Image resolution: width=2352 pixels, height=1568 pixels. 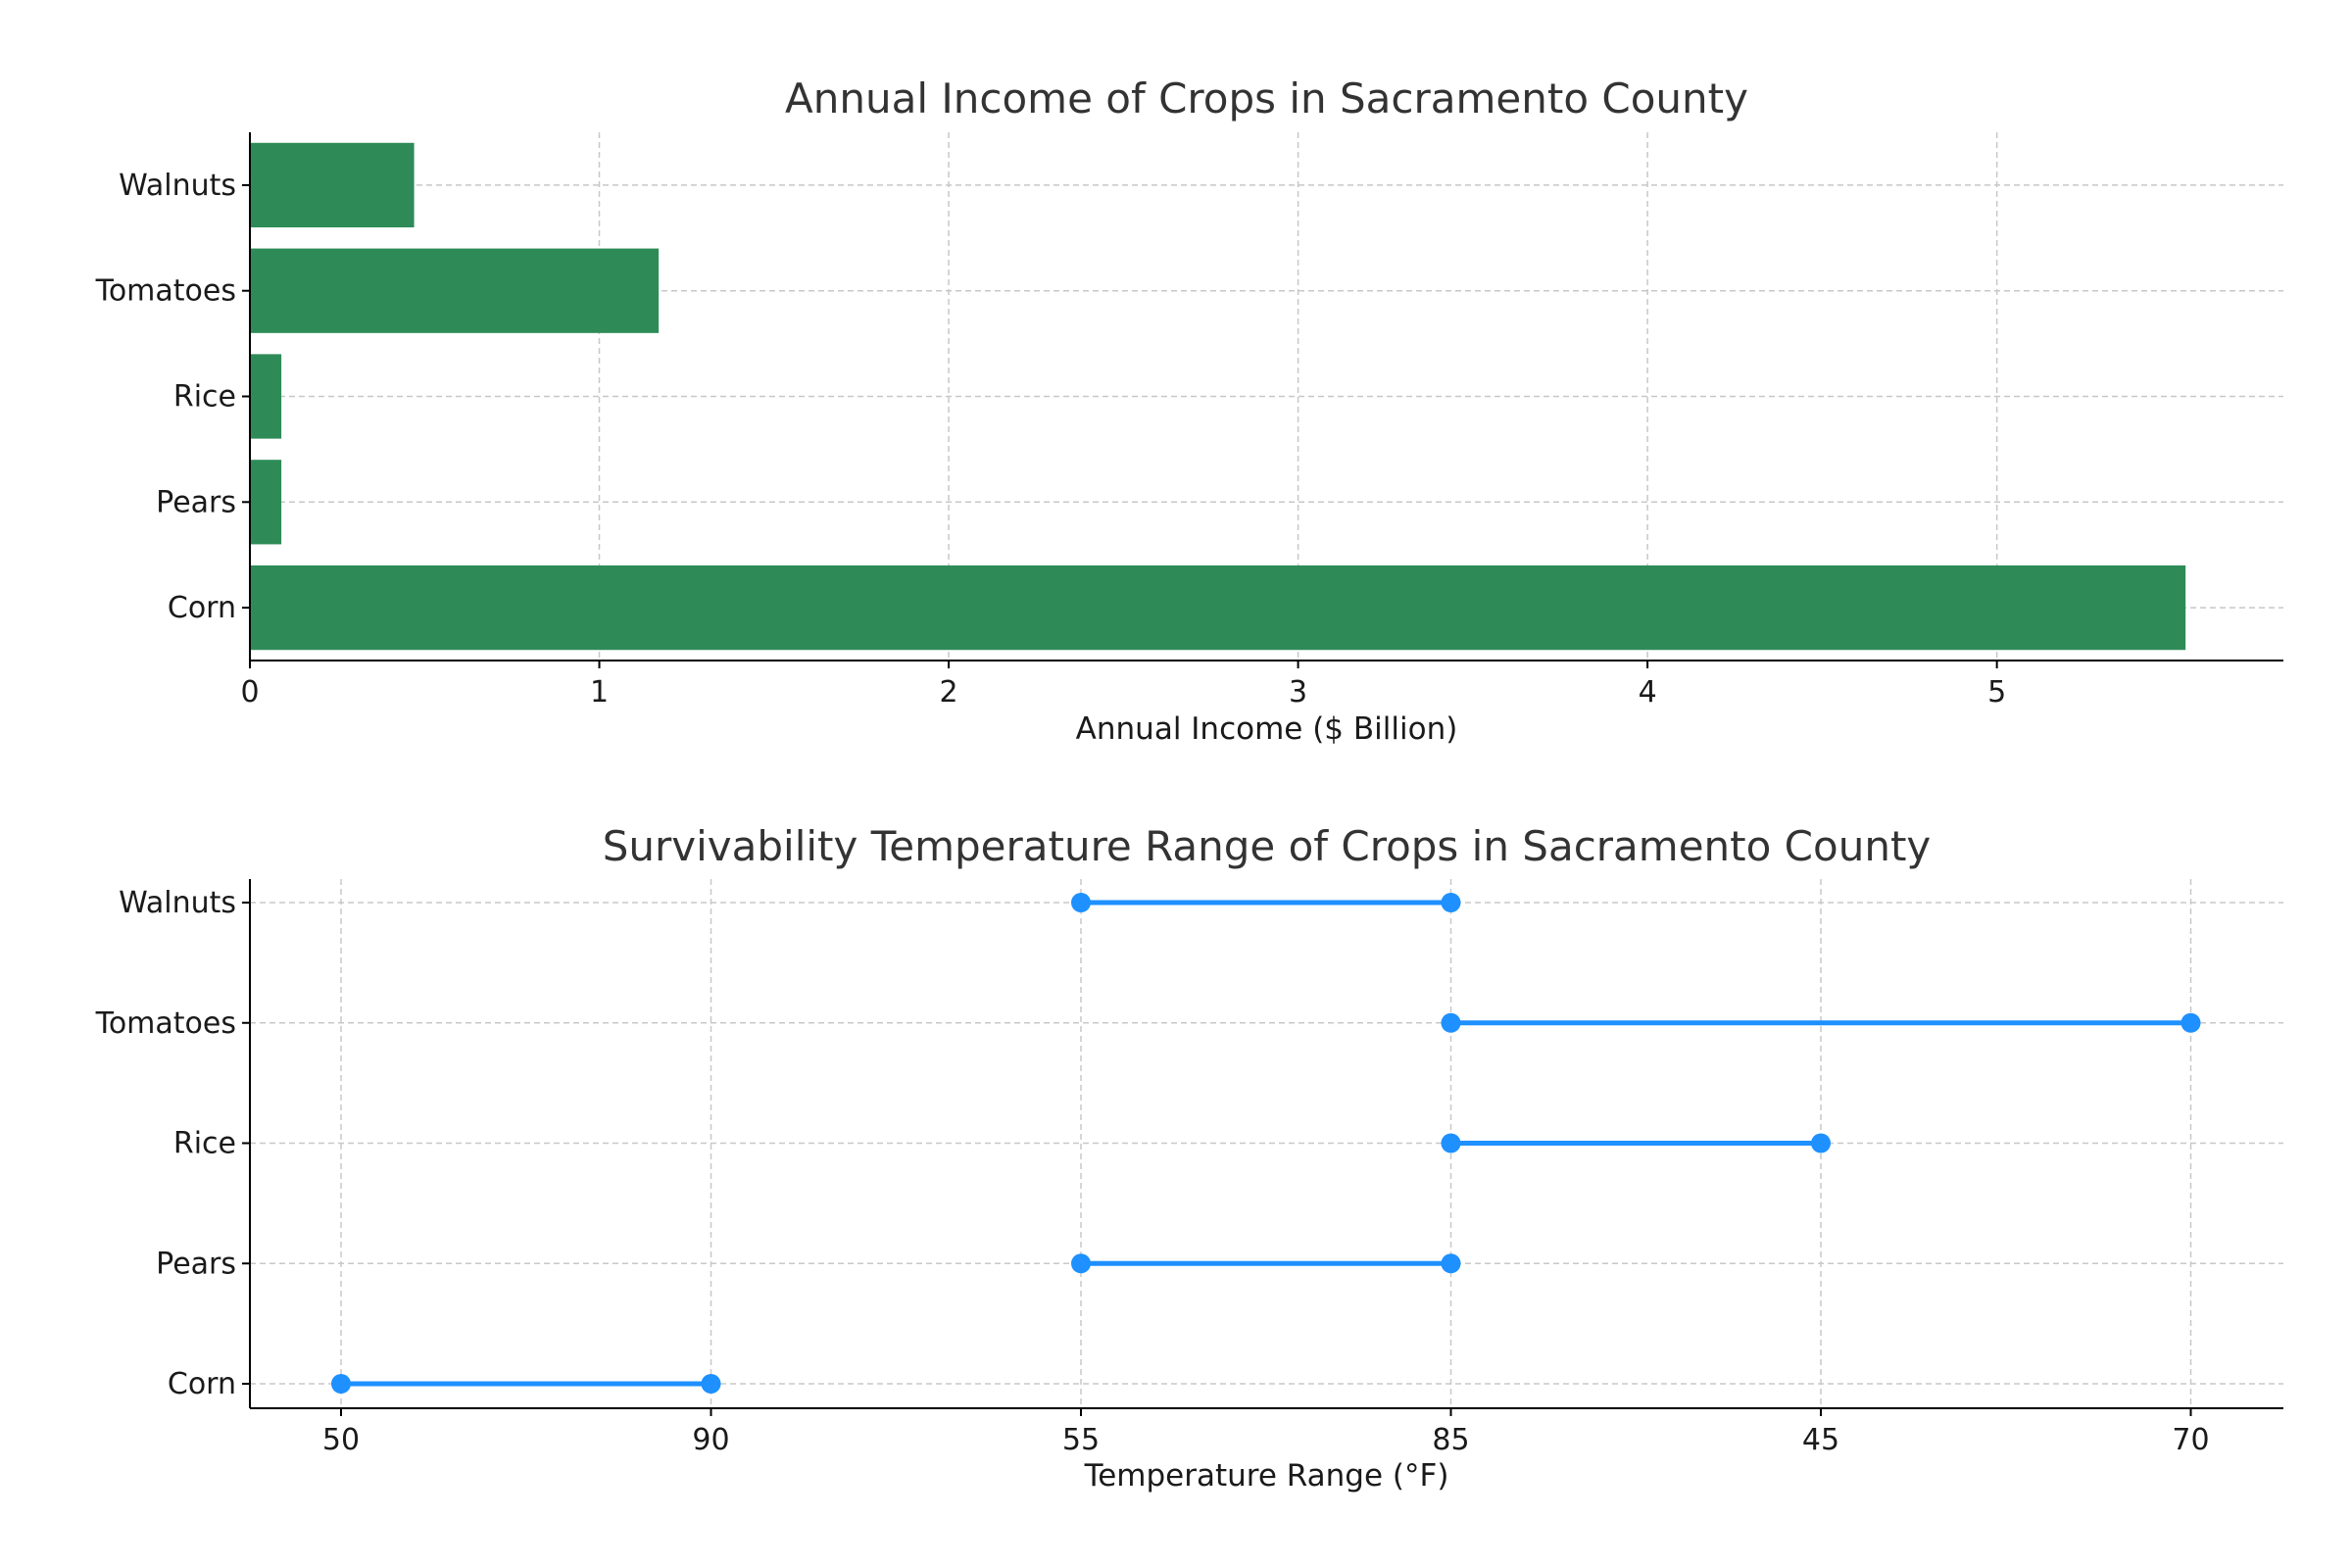 What do you see at coordinates (1451, 1263) in the screenshot?
I see `temperature-point-high-pears` at bounding box center [1451, 1263].